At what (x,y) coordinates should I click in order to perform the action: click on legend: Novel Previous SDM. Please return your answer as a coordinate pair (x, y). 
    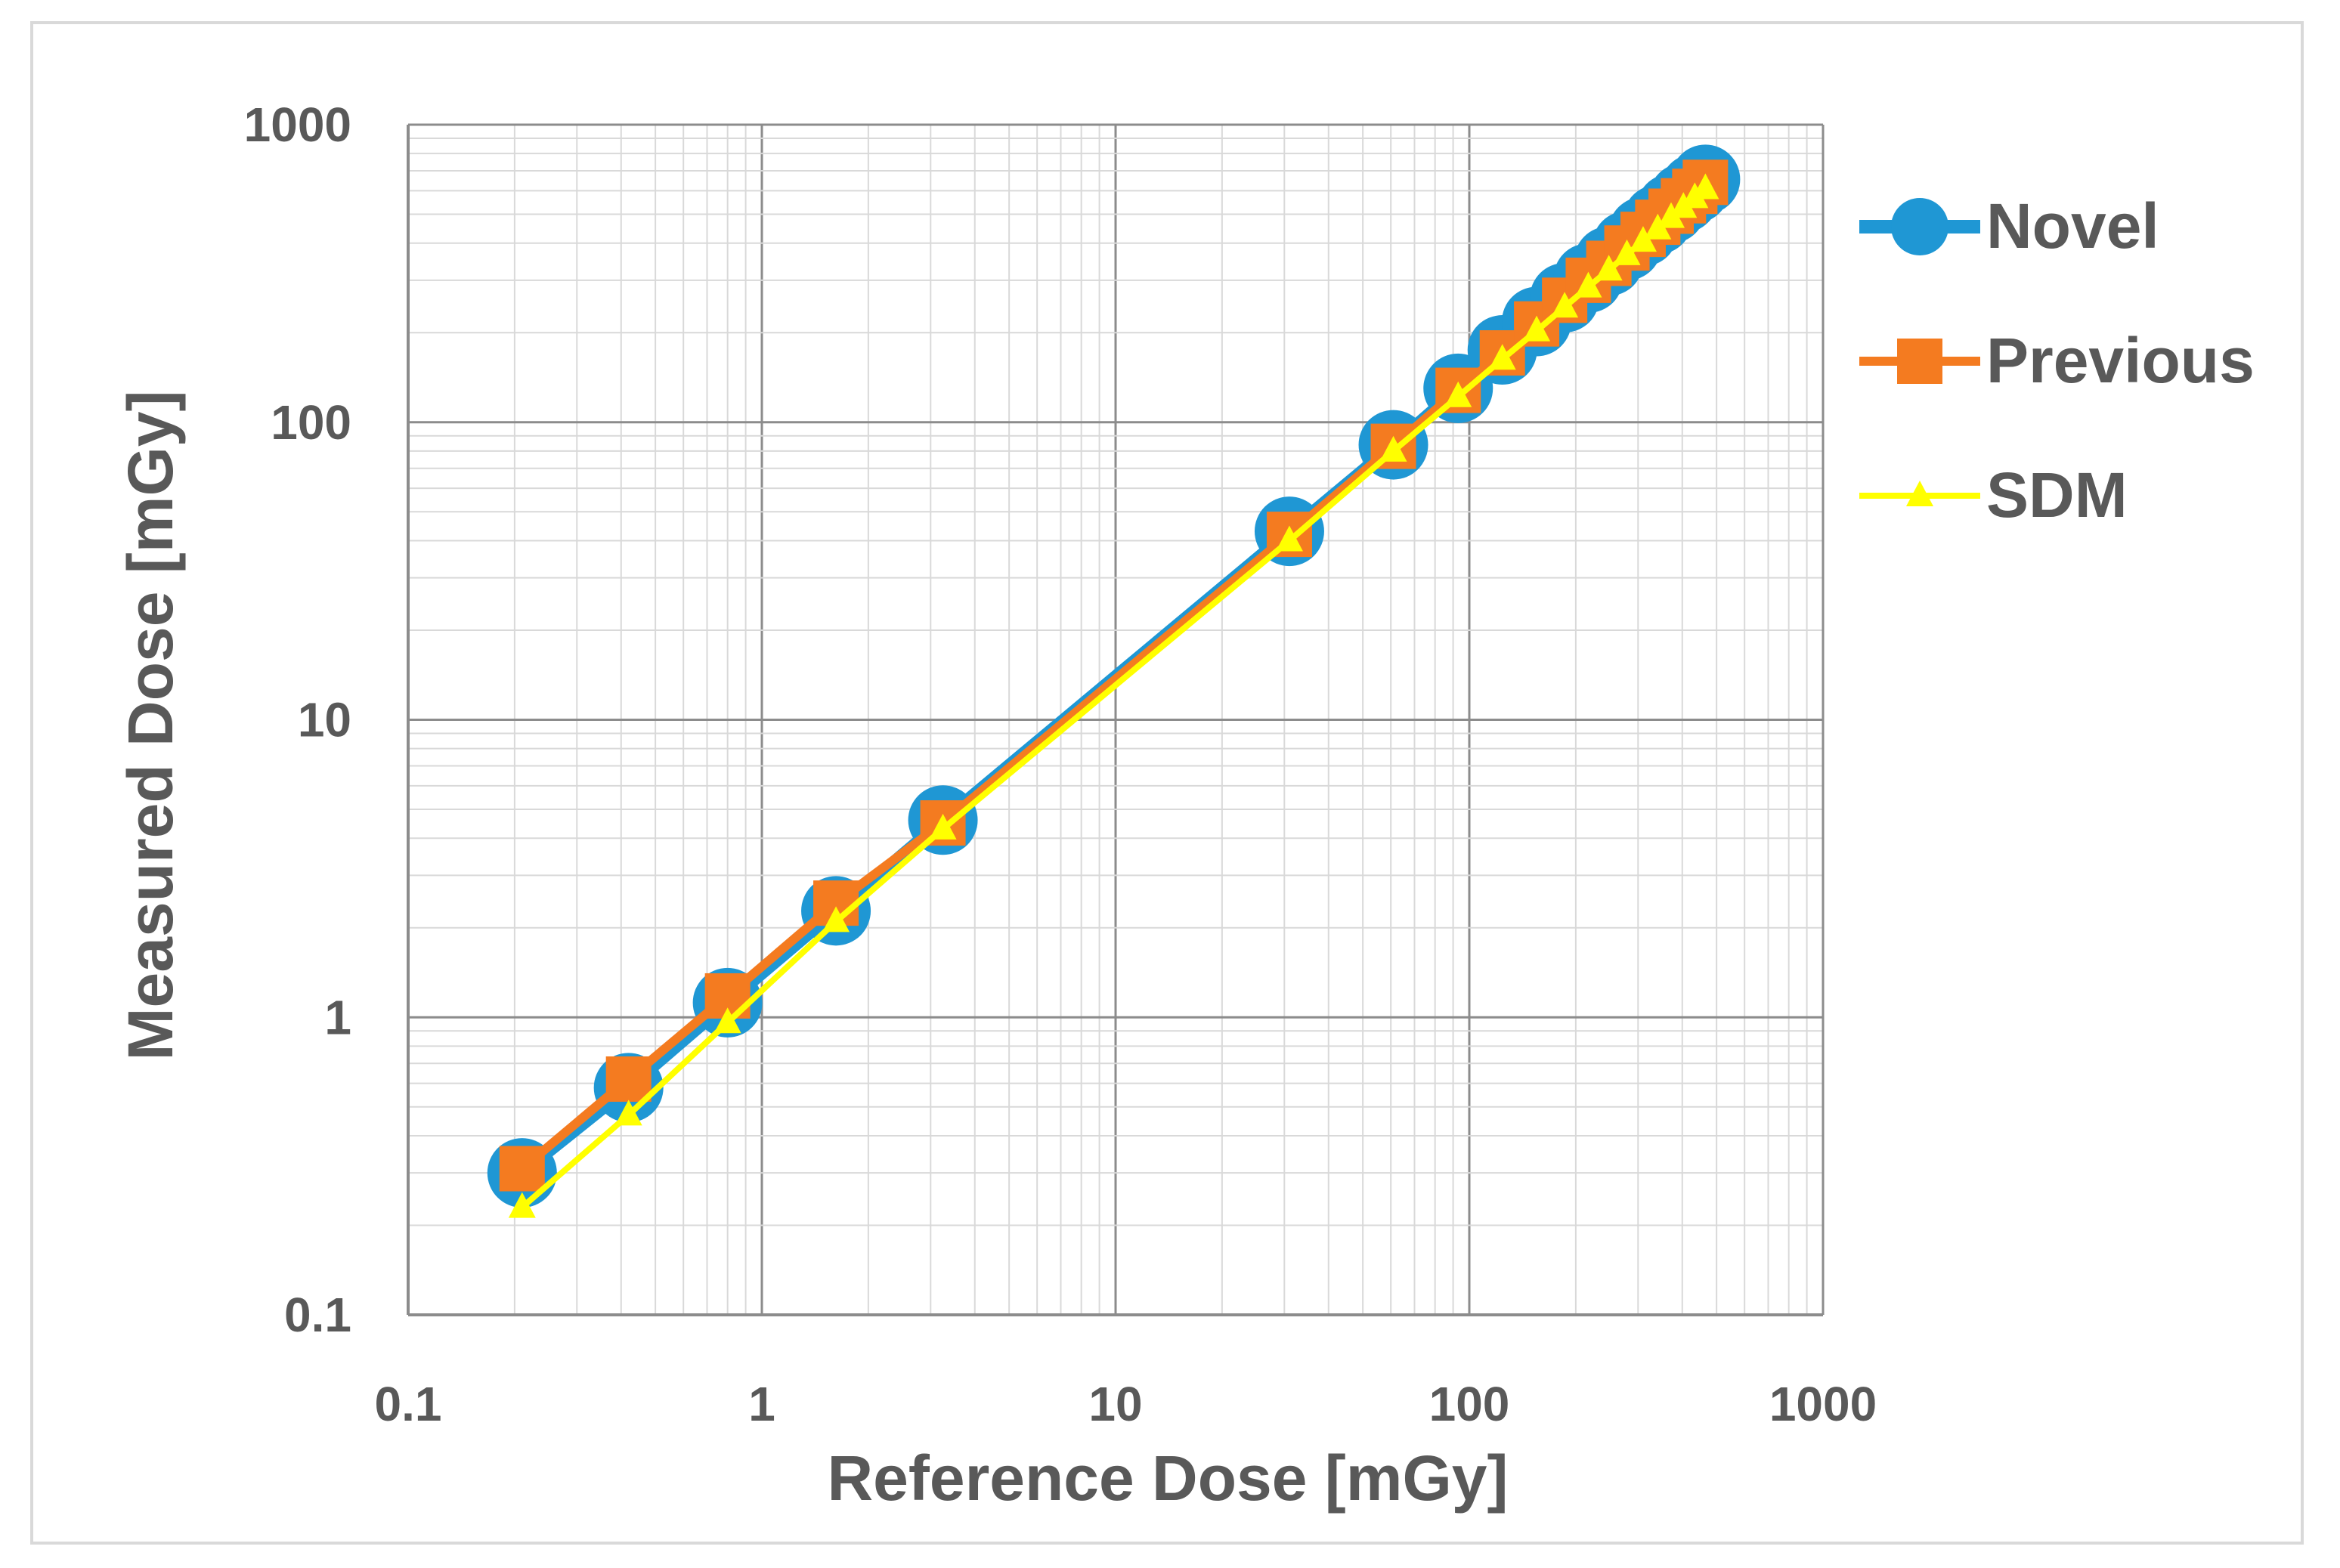
    Looking at the image, I should click on (2057, 360).